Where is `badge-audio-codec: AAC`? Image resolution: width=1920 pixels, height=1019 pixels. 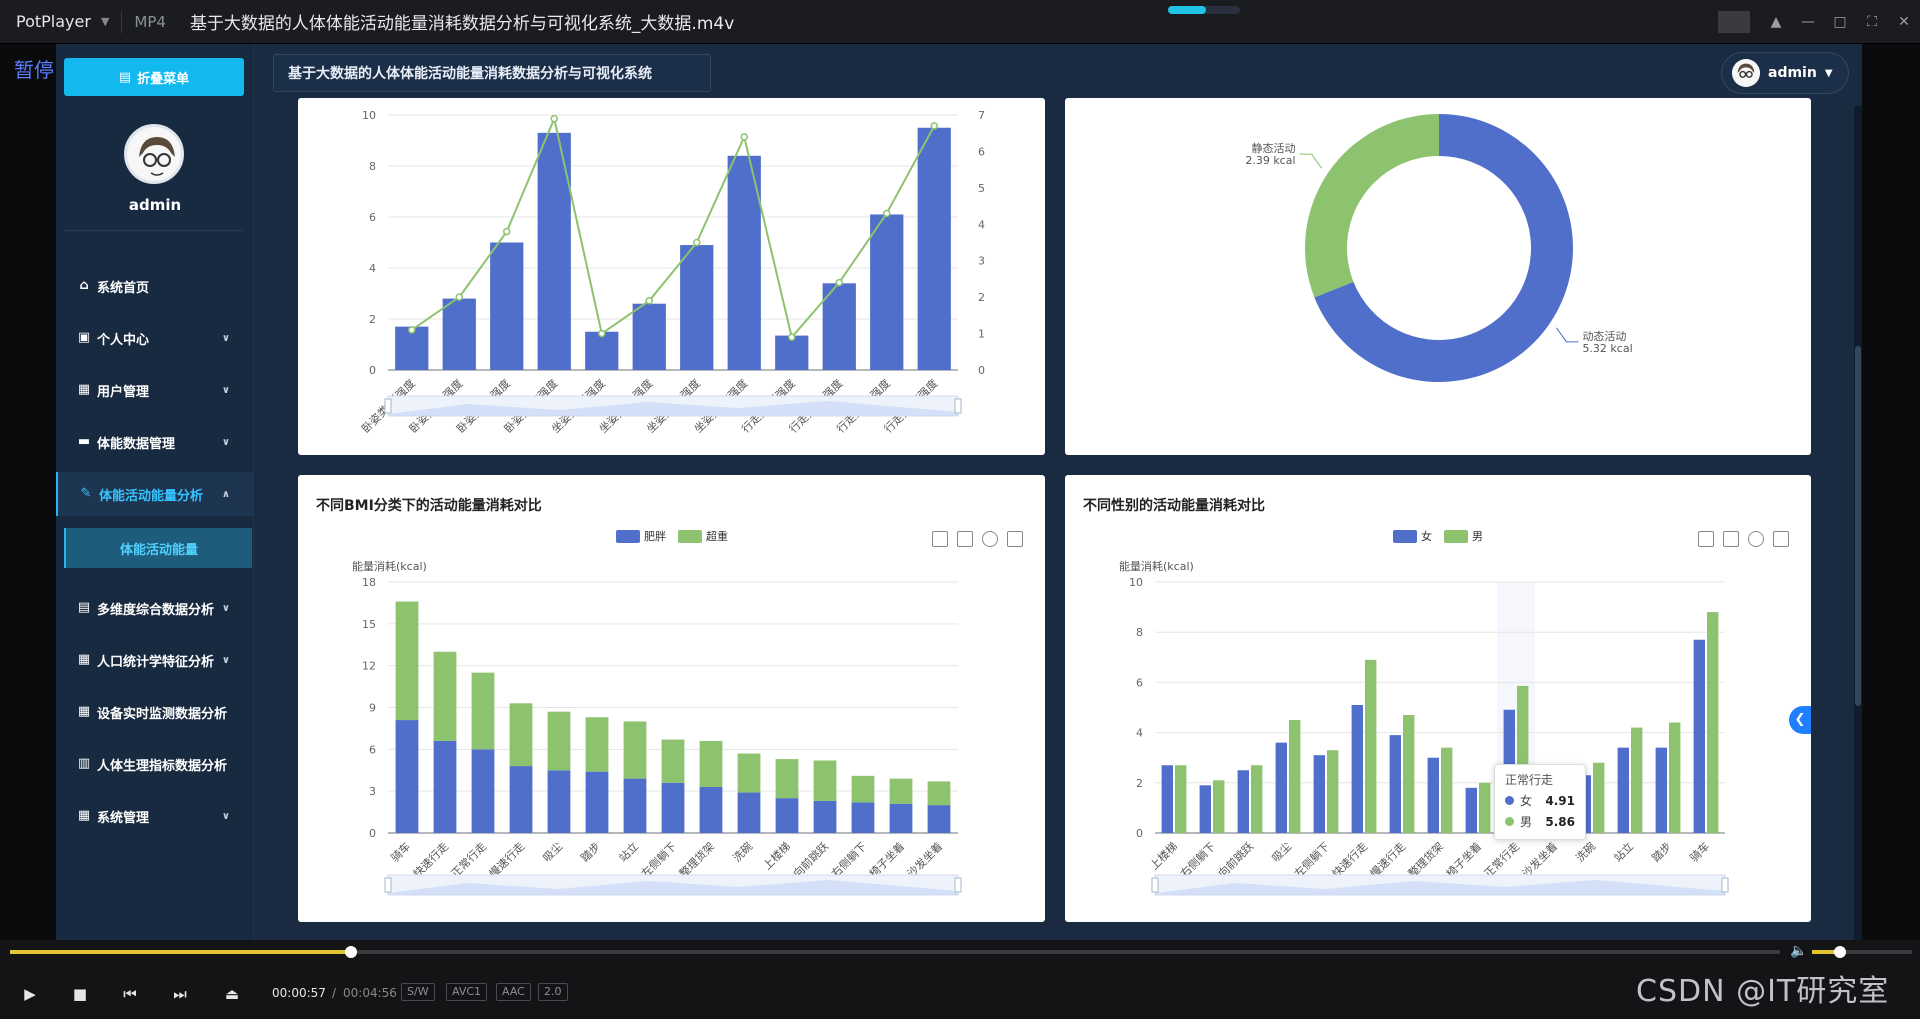
badge-audio-codec: AAC is located at coordinates (513, 992).